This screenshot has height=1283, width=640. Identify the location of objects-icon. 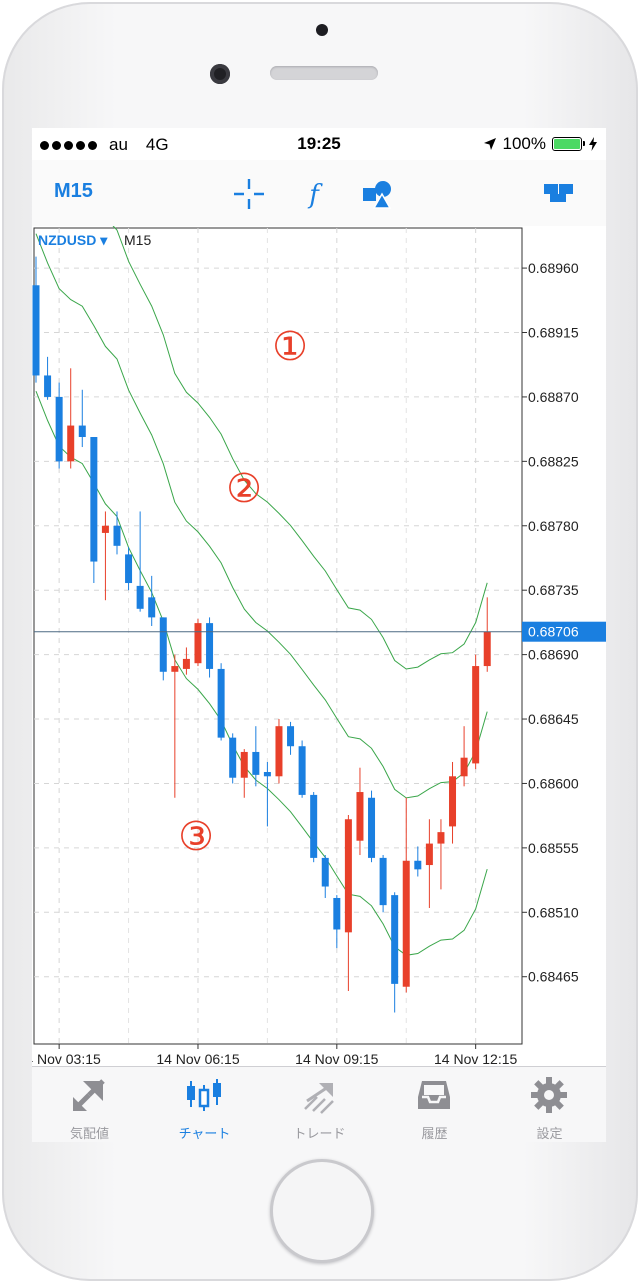
(378, 194).